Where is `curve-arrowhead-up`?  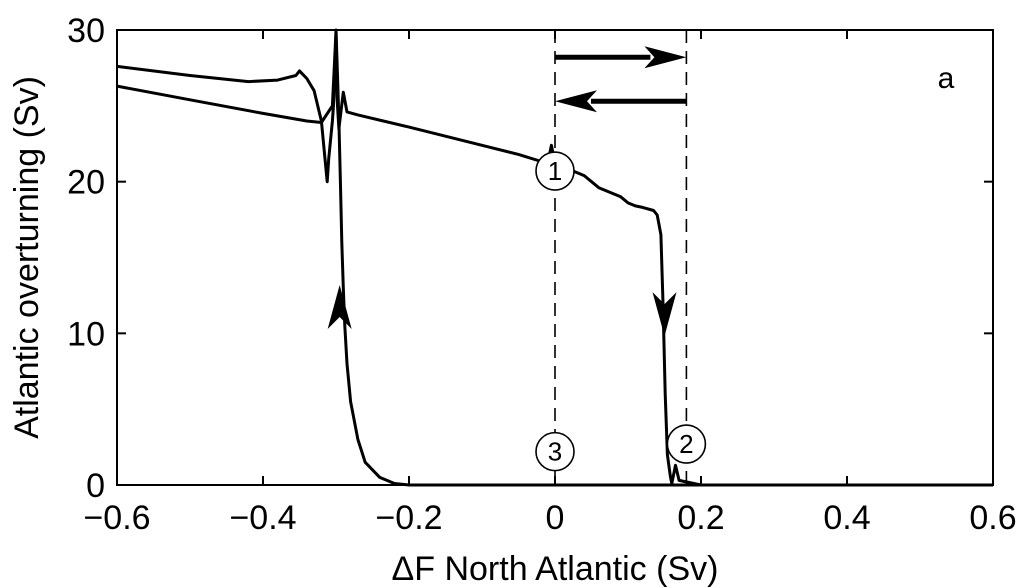
curve-arrowhead-up is located at coordinates (339, 307).